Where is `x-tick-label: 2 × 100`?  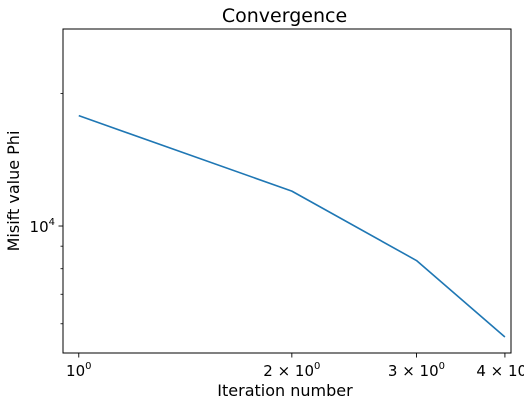
x-tick-label: 2 × 100 is located at coordinates (291, 370).